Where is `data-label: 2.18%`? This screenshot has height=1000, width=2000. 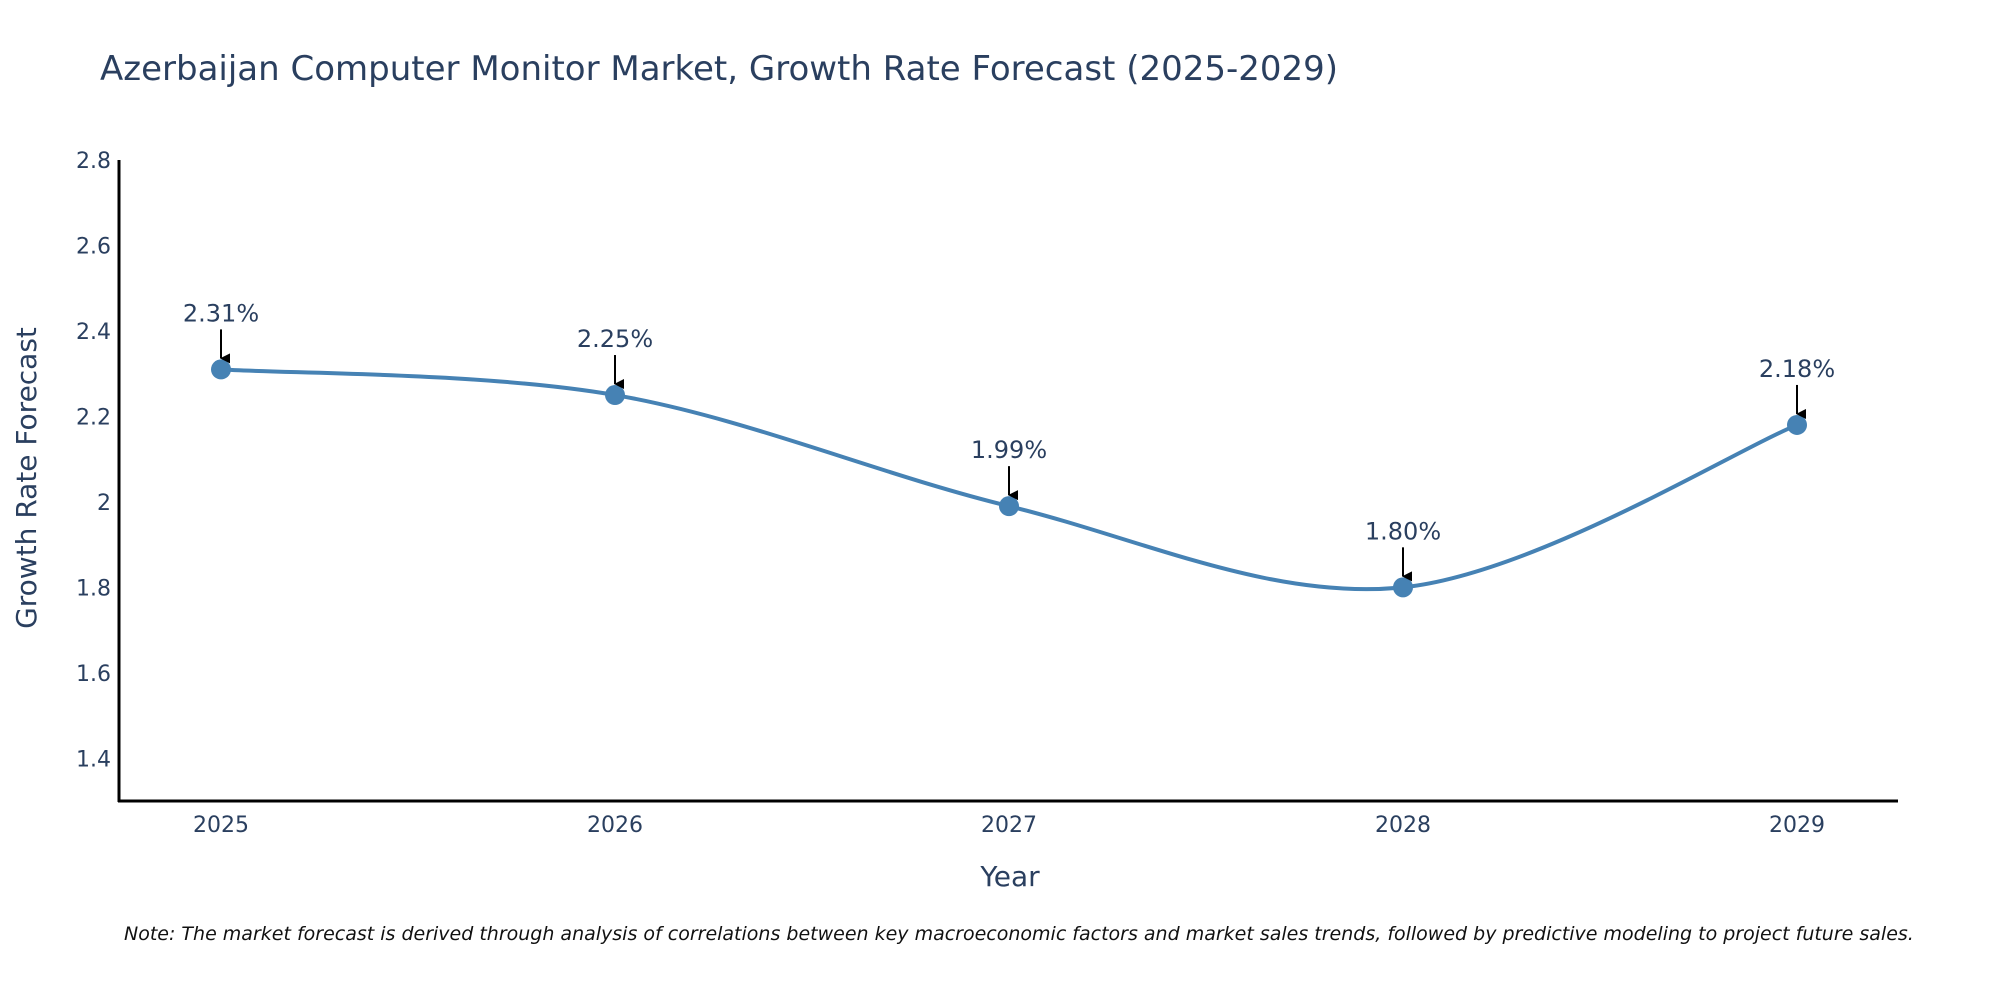
data-label: 2.18% is located at coordinates (1797, 369).